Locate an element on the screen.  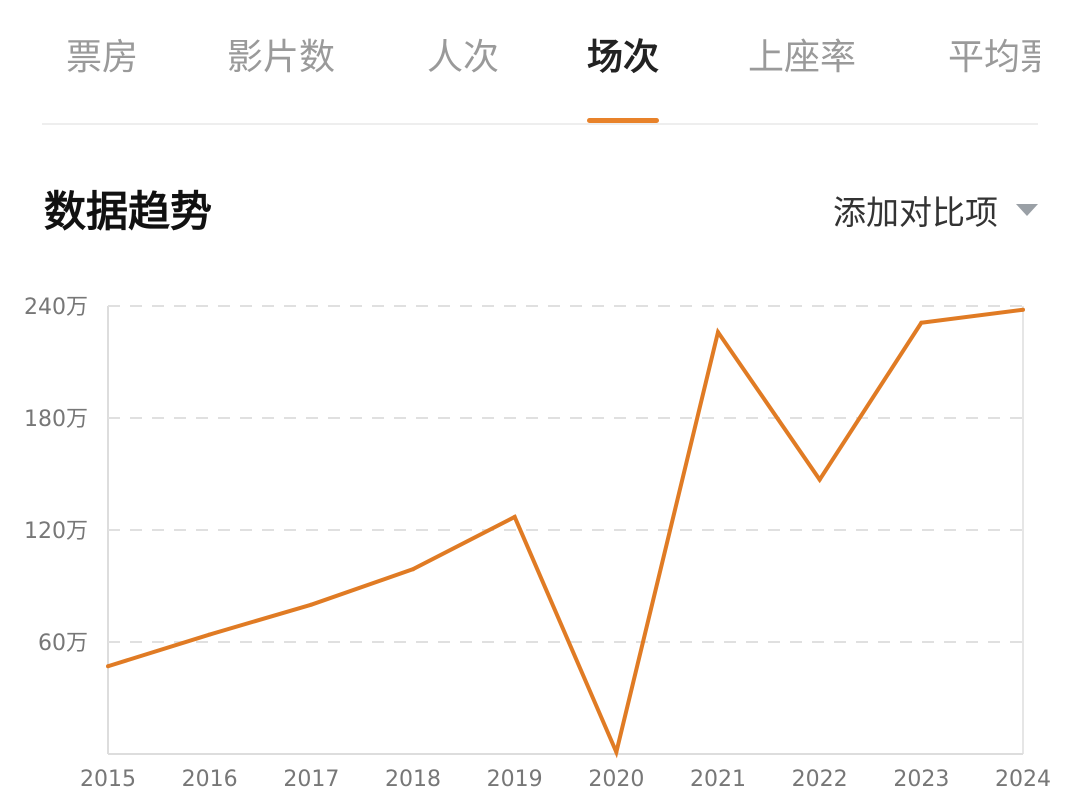
tab-screenings: 场次 is located at coordinates (623, 57).